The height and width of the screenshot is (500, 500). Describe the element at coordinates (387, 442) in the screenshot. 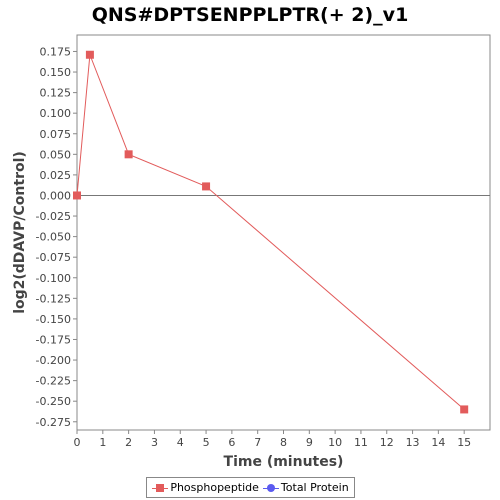

I see `x-tick-label: 12` at that location.